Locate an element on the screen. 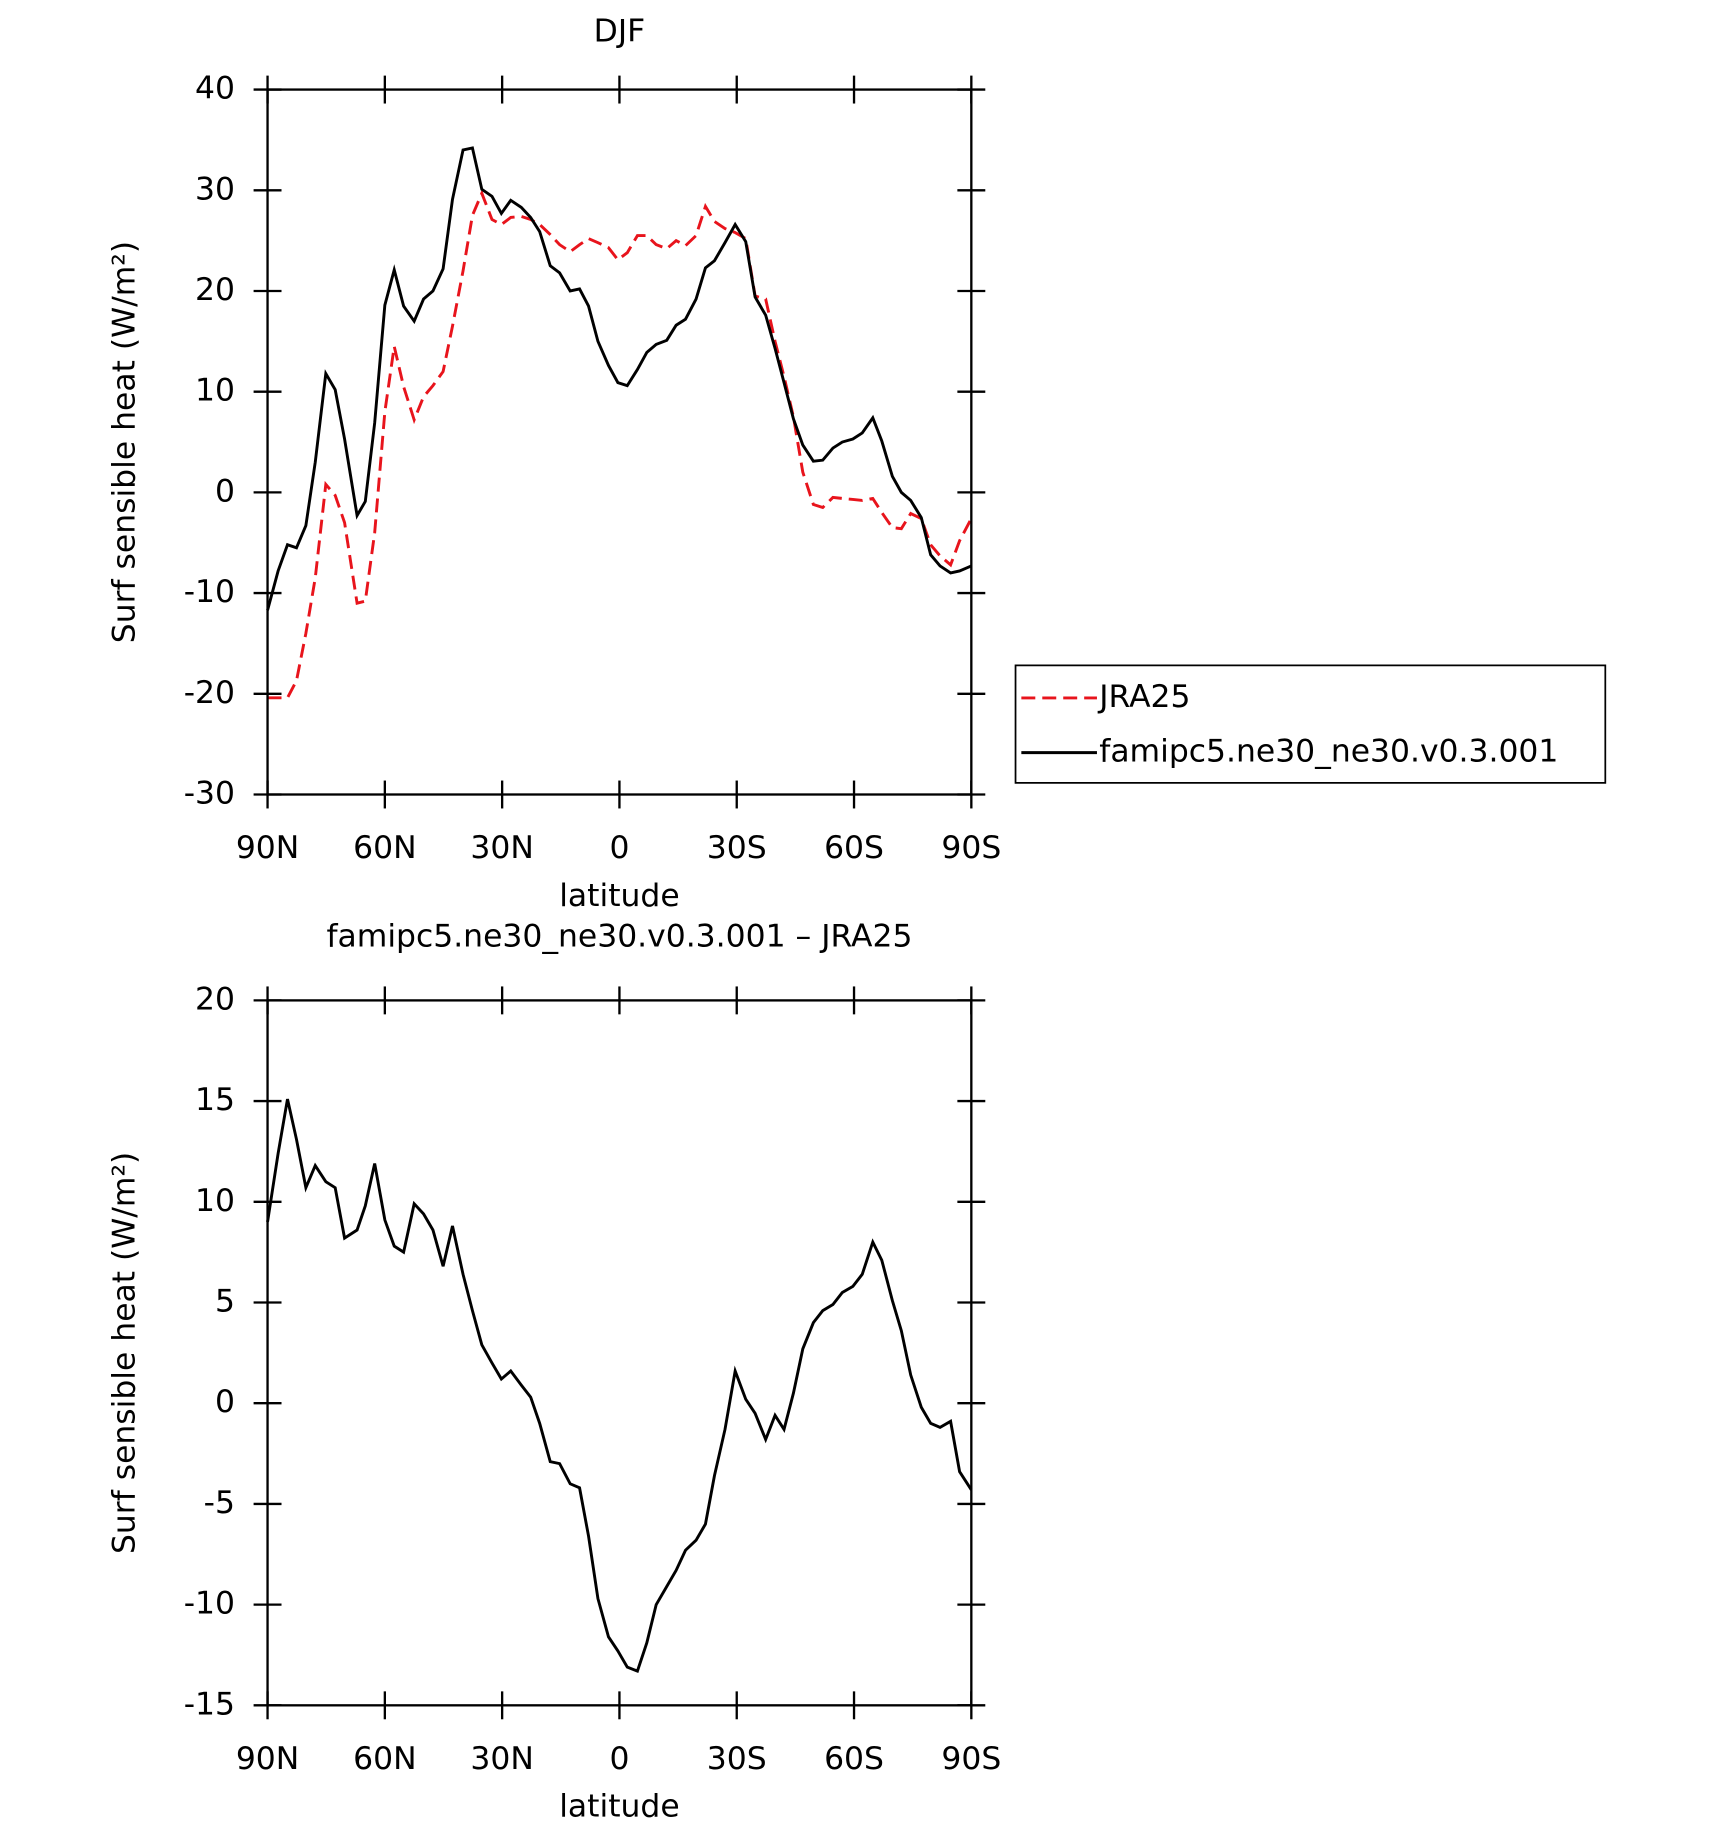 This screenshot has height=1822, width=1710. y-tick-label: -5 is located at coordinates (219, 1503).